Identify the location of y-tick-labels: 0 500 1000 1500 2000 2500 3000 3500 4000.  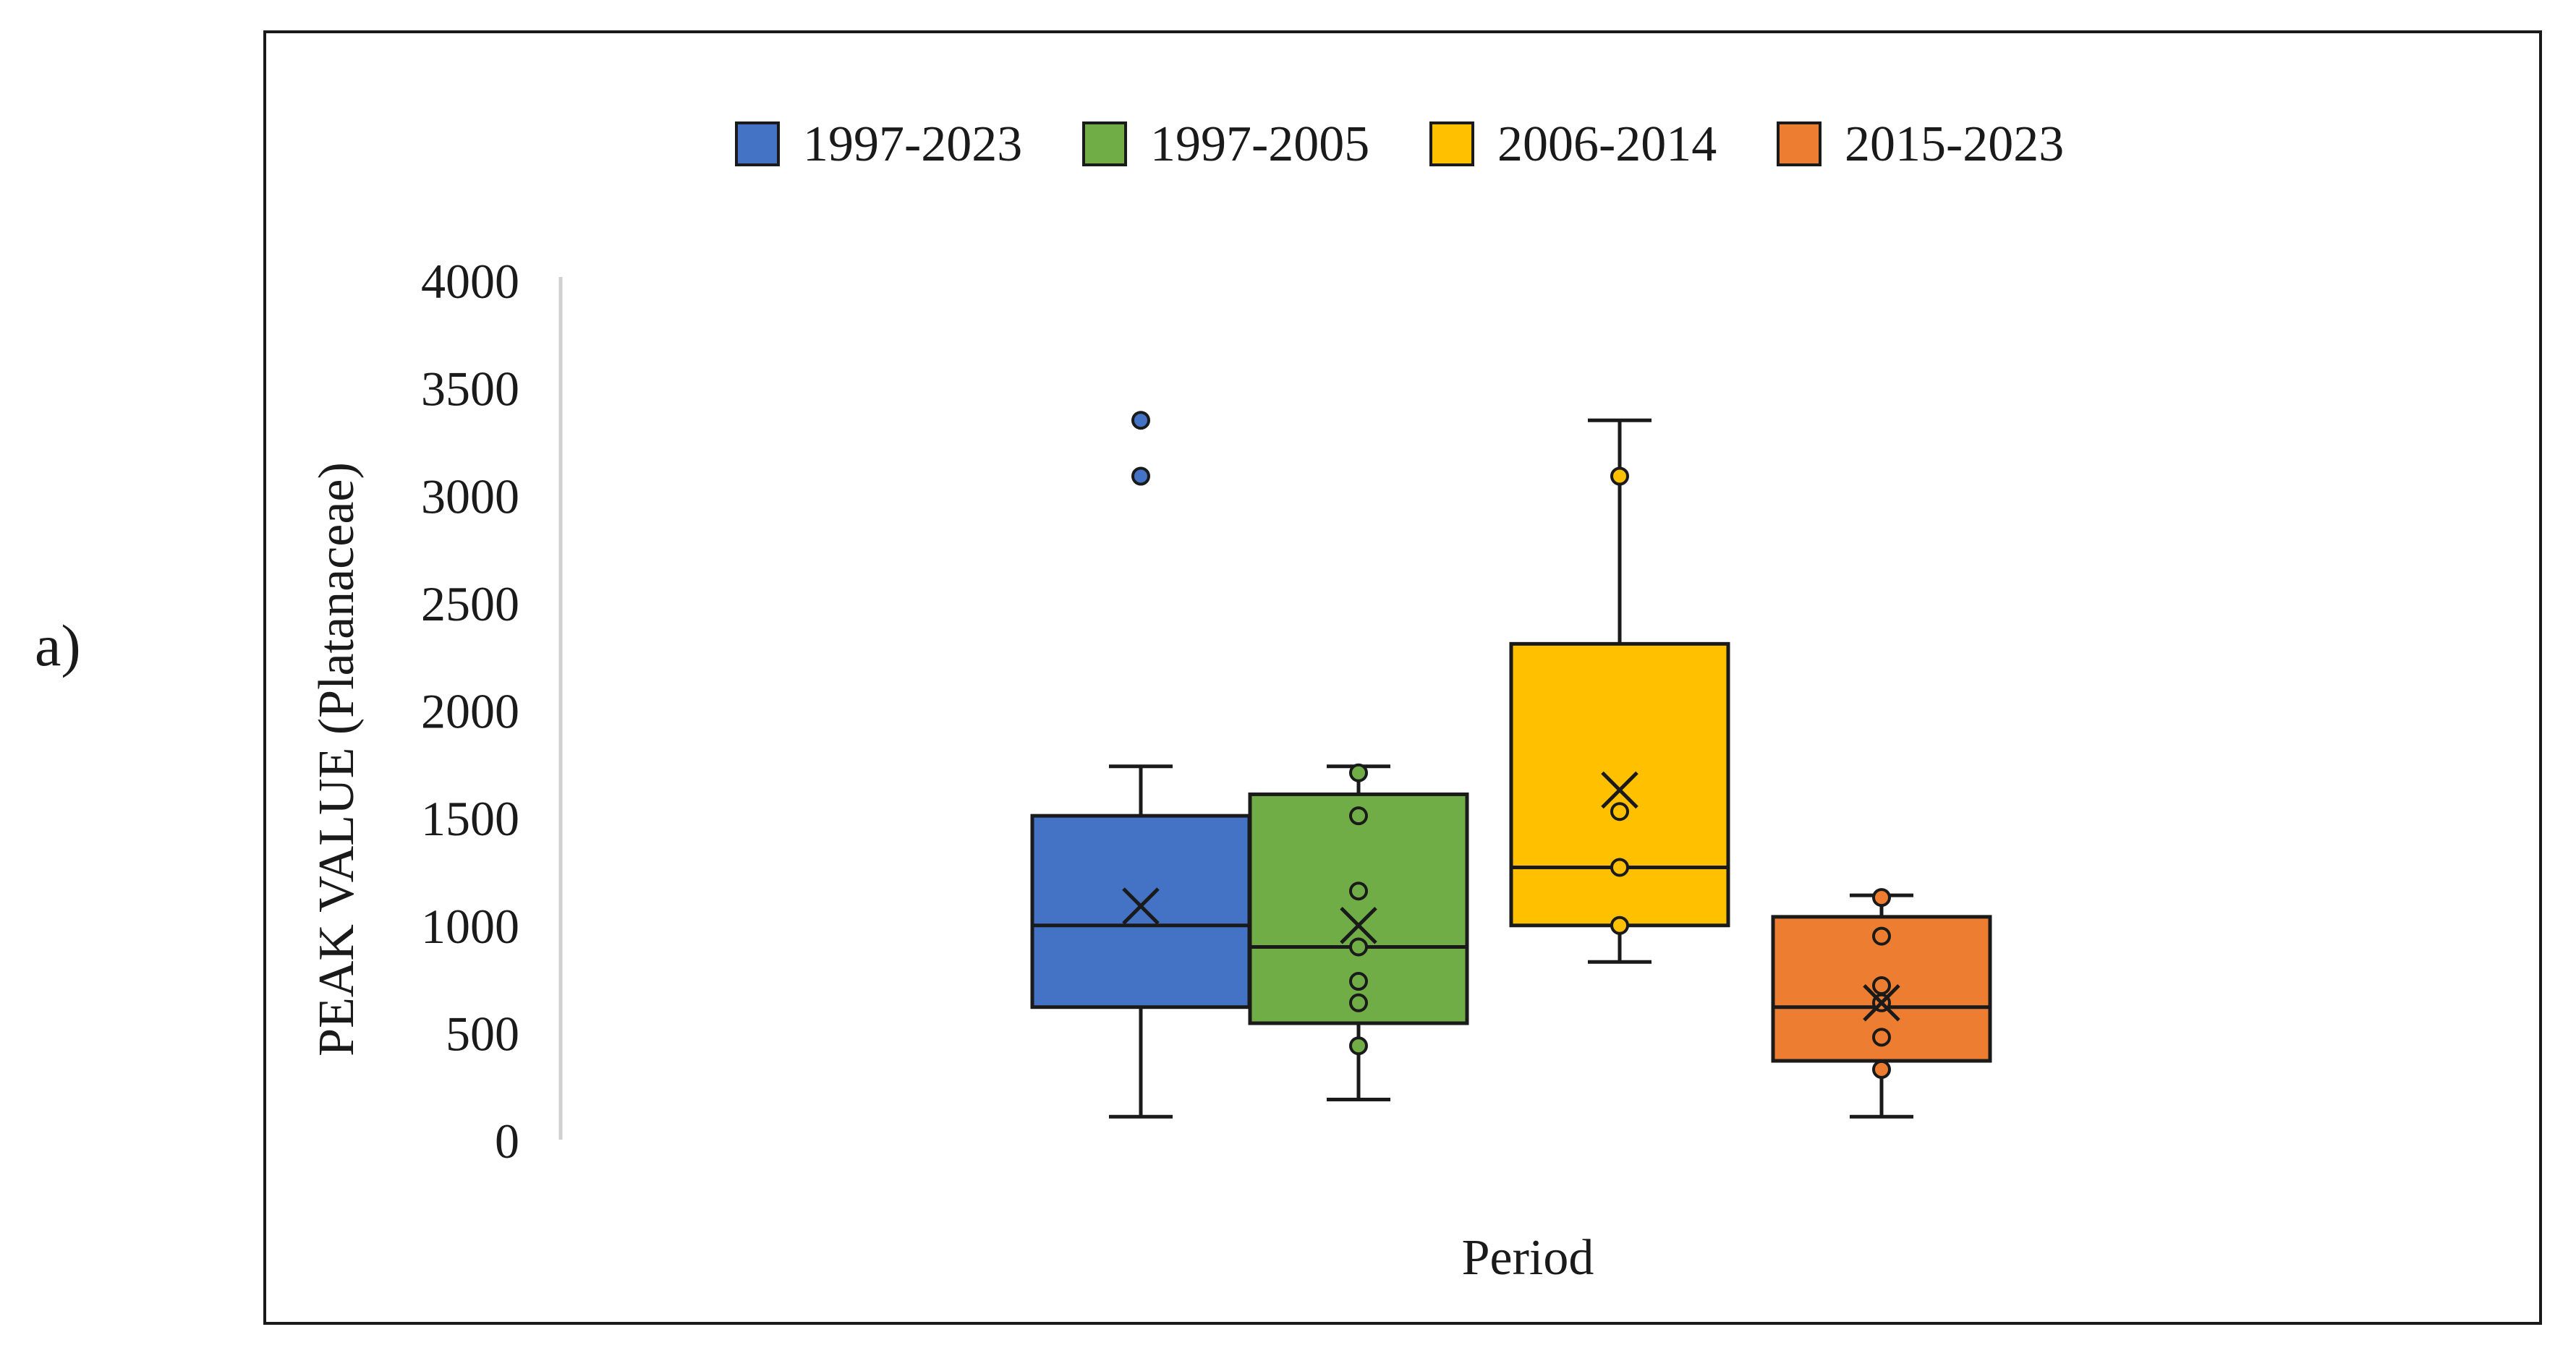
(470, 711).